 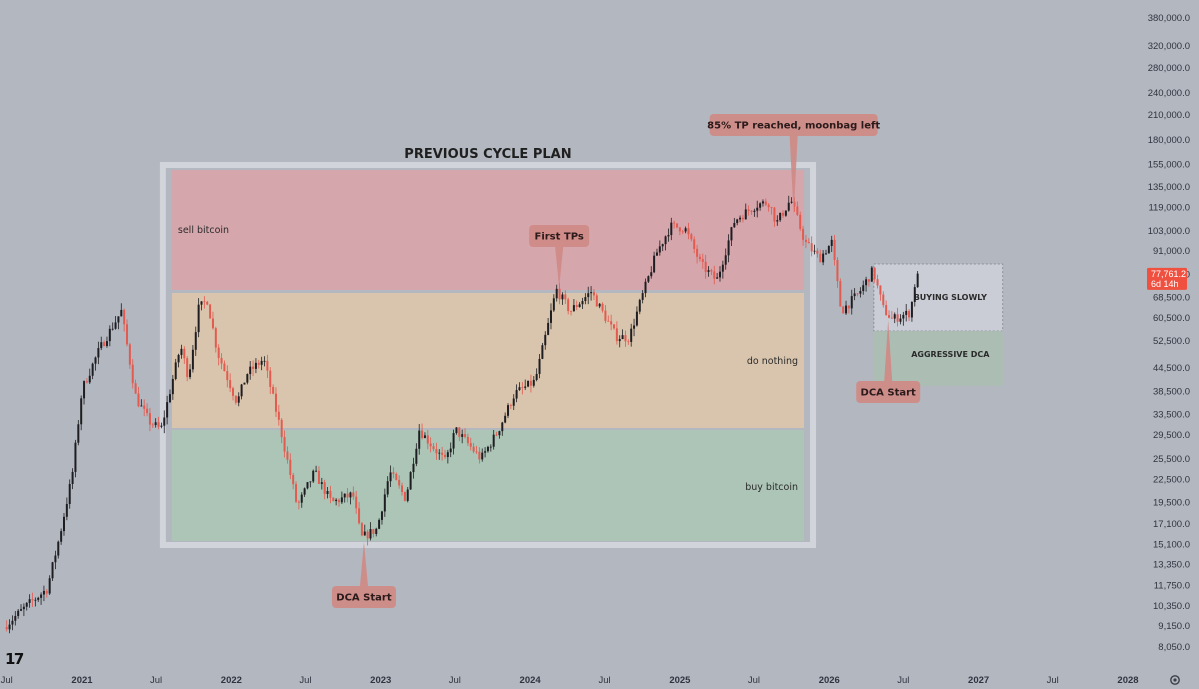 I want to click on y-tick-label: 280,000.0, so click(x=1169, y=68).